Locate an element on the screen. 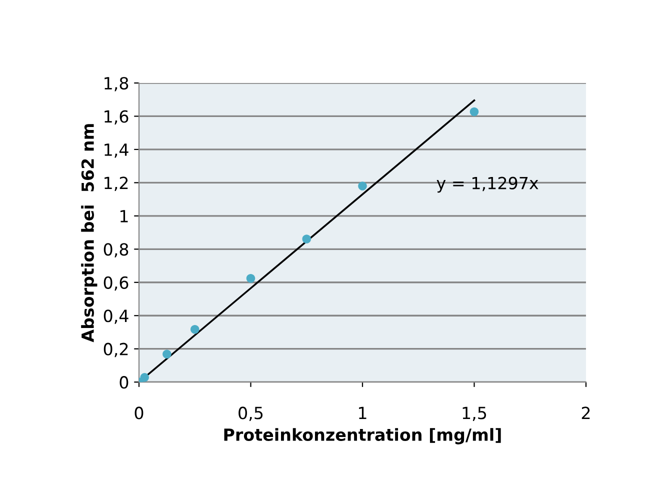 The height and width of the screenshot is (477, 645). y-axis-title: Absorption bei 562 nm is located at coordinates (89, 233).